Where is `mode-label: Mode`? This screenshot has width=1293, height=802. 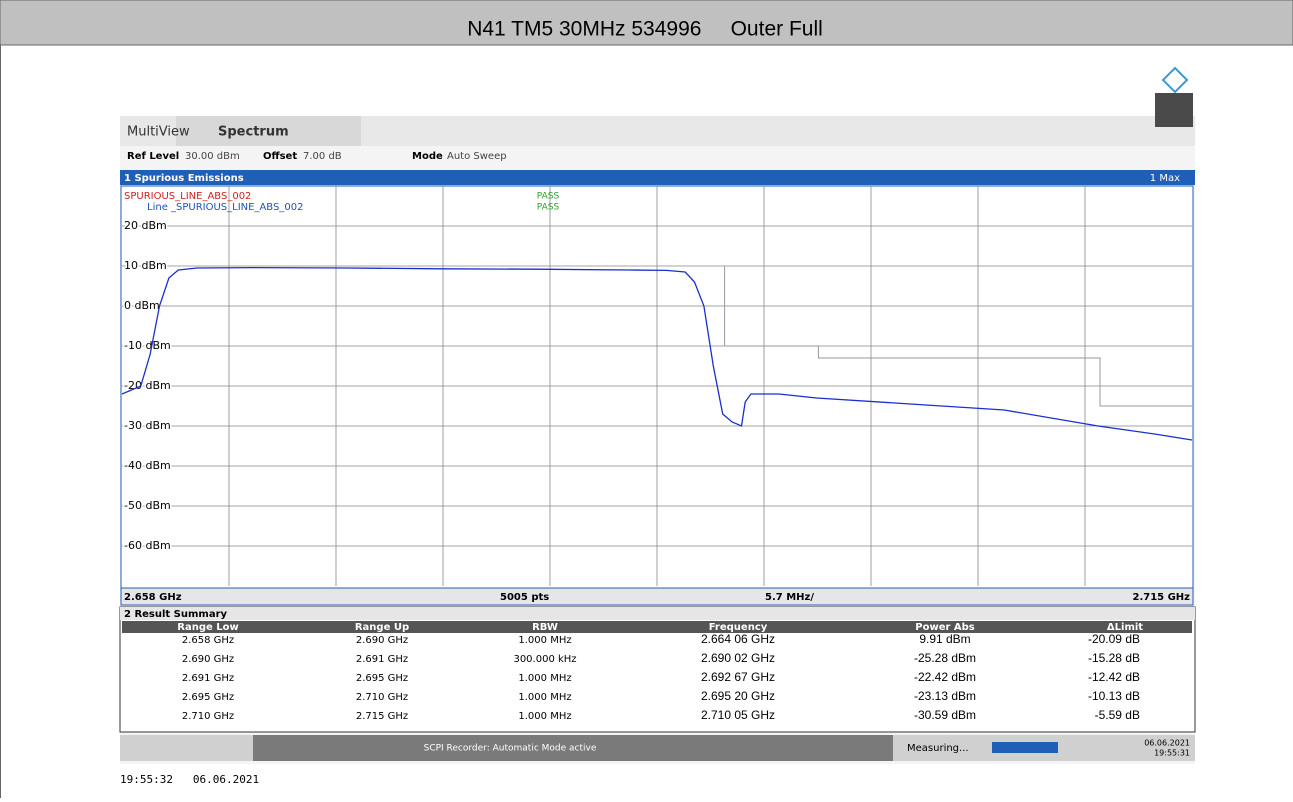 mode-label: Mode is located at coordinates (427, 156).